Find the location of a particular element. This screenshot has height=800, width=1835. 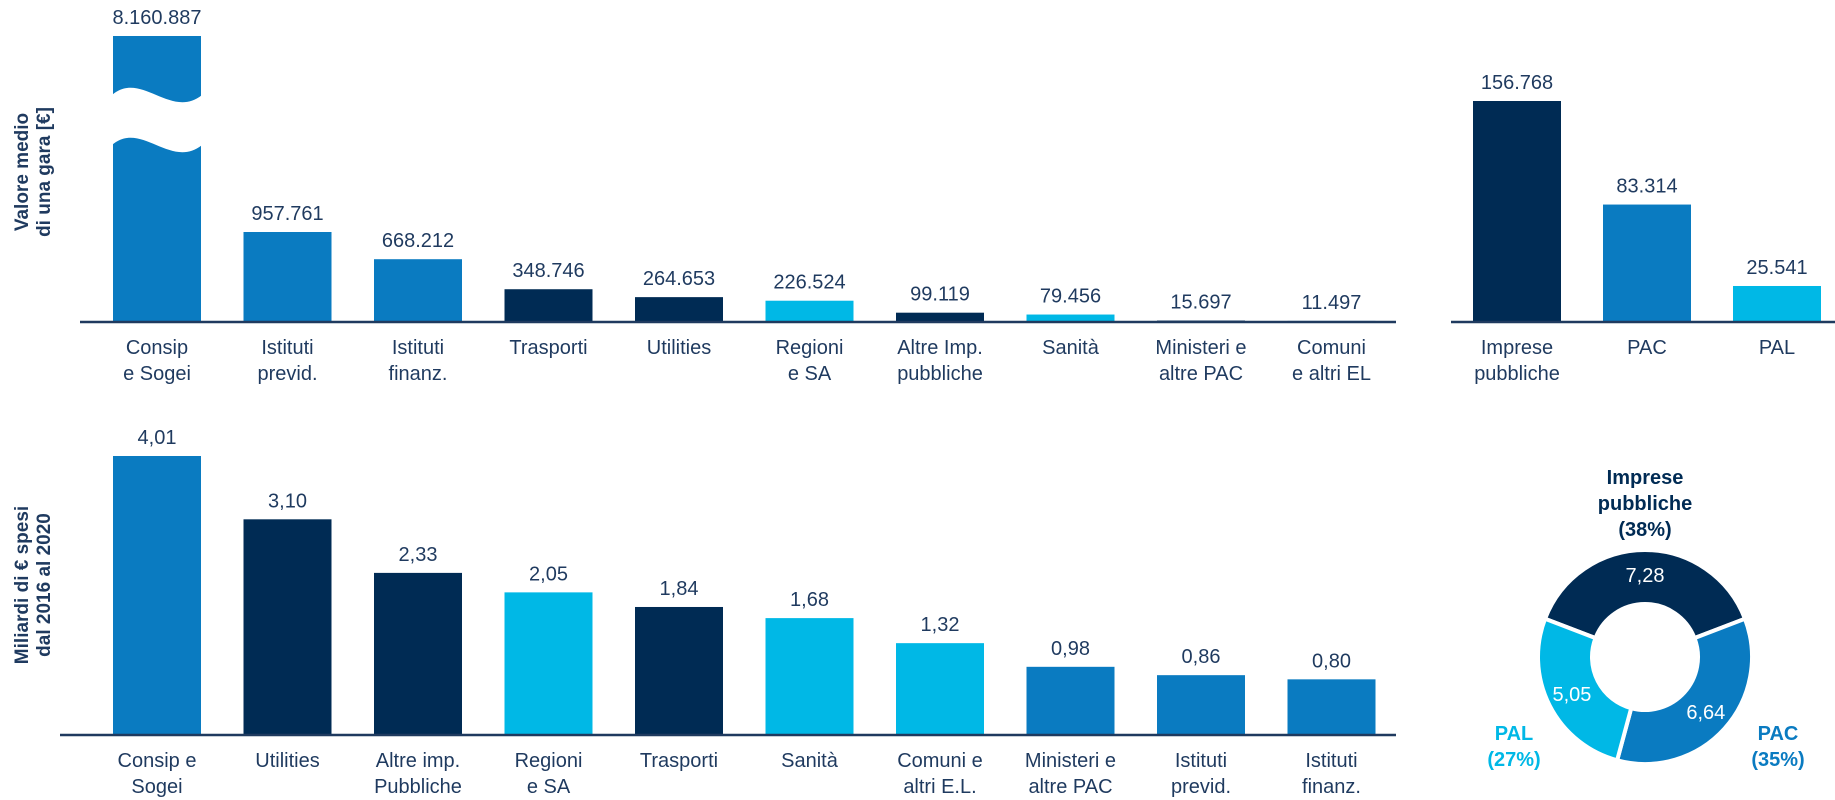

value-label: 2,05 is located at coordinates (548, 574).